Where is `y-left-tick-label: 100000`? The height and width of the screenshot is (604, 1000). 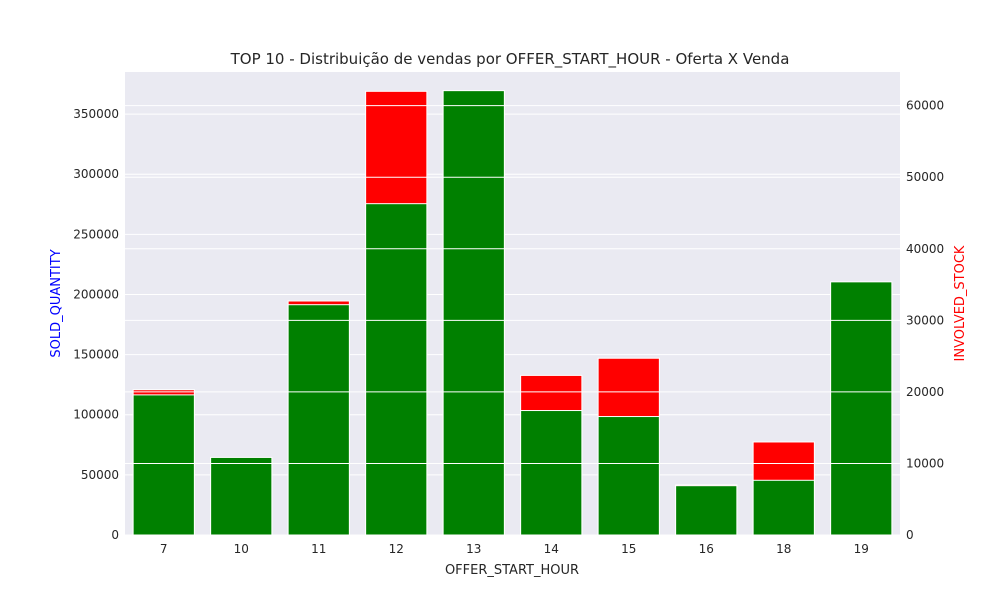 y-left-tick-label: 100000 is located at coordinates (96, 415).